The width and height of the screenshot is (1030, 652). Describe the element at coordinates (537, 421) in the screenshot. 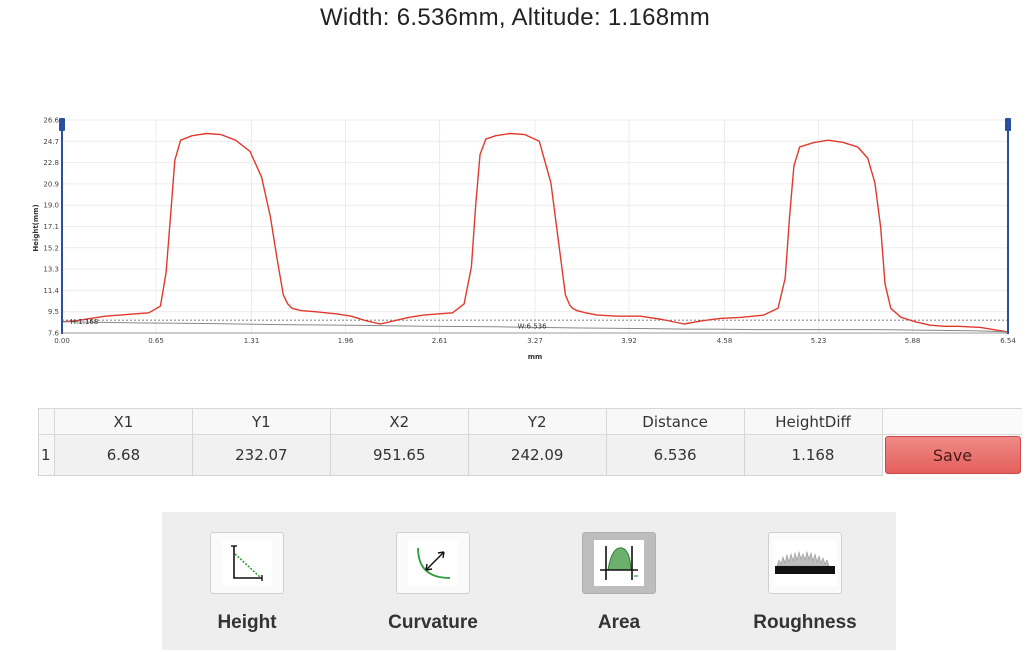

I see `header-y2: Y2` at that location.